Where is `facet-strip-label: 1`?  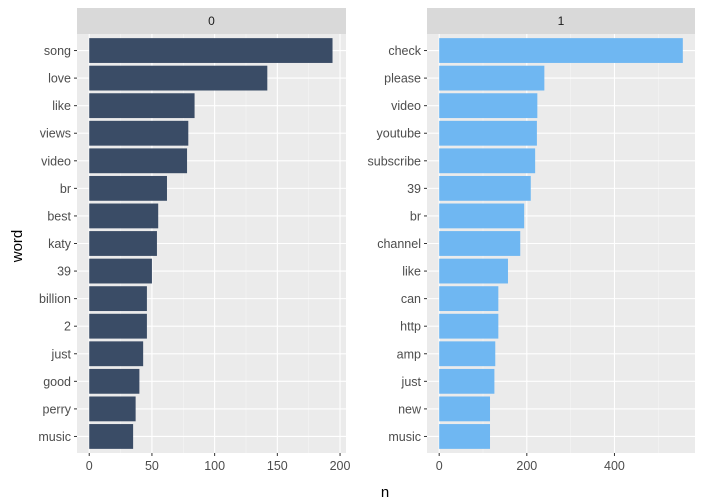 facet-strip-label: 1 is located at coordinates (561, 21).